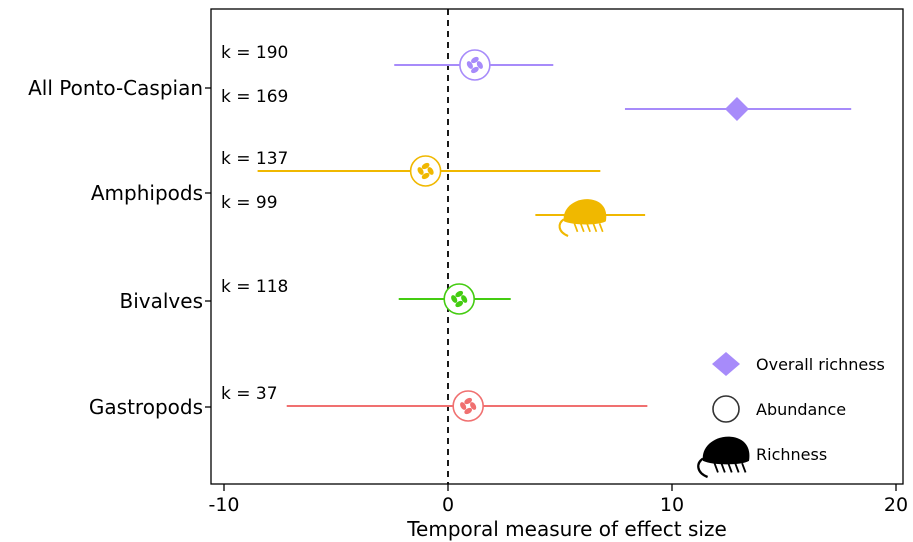 Image resolution: width=913 pixels, height=542 pixels. I want to click on legend-amphipod-swatch-antenna, so click(703, 468).